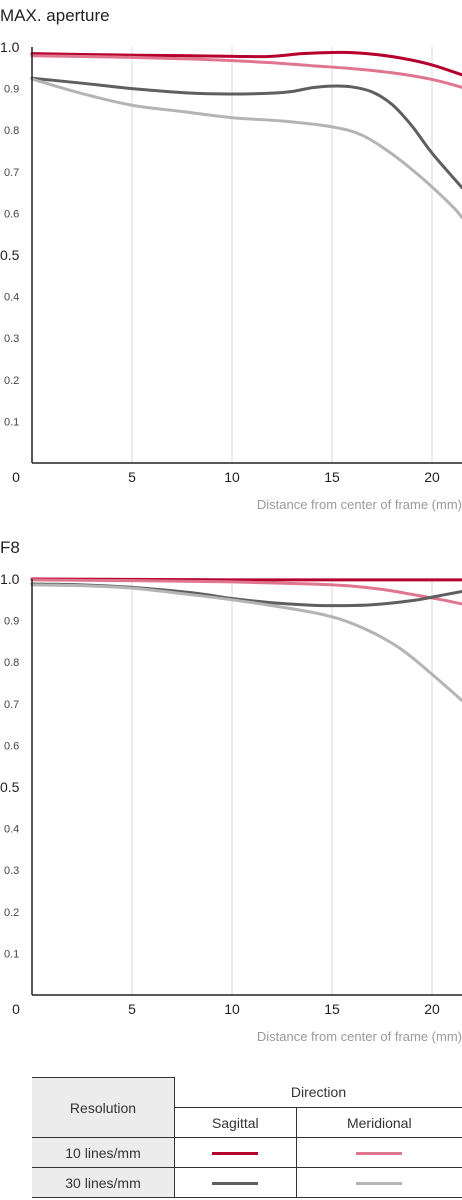  Describe the element at coordinates (246, 63) in the screenshot. I see `series-line-10-sagittal` at that location.